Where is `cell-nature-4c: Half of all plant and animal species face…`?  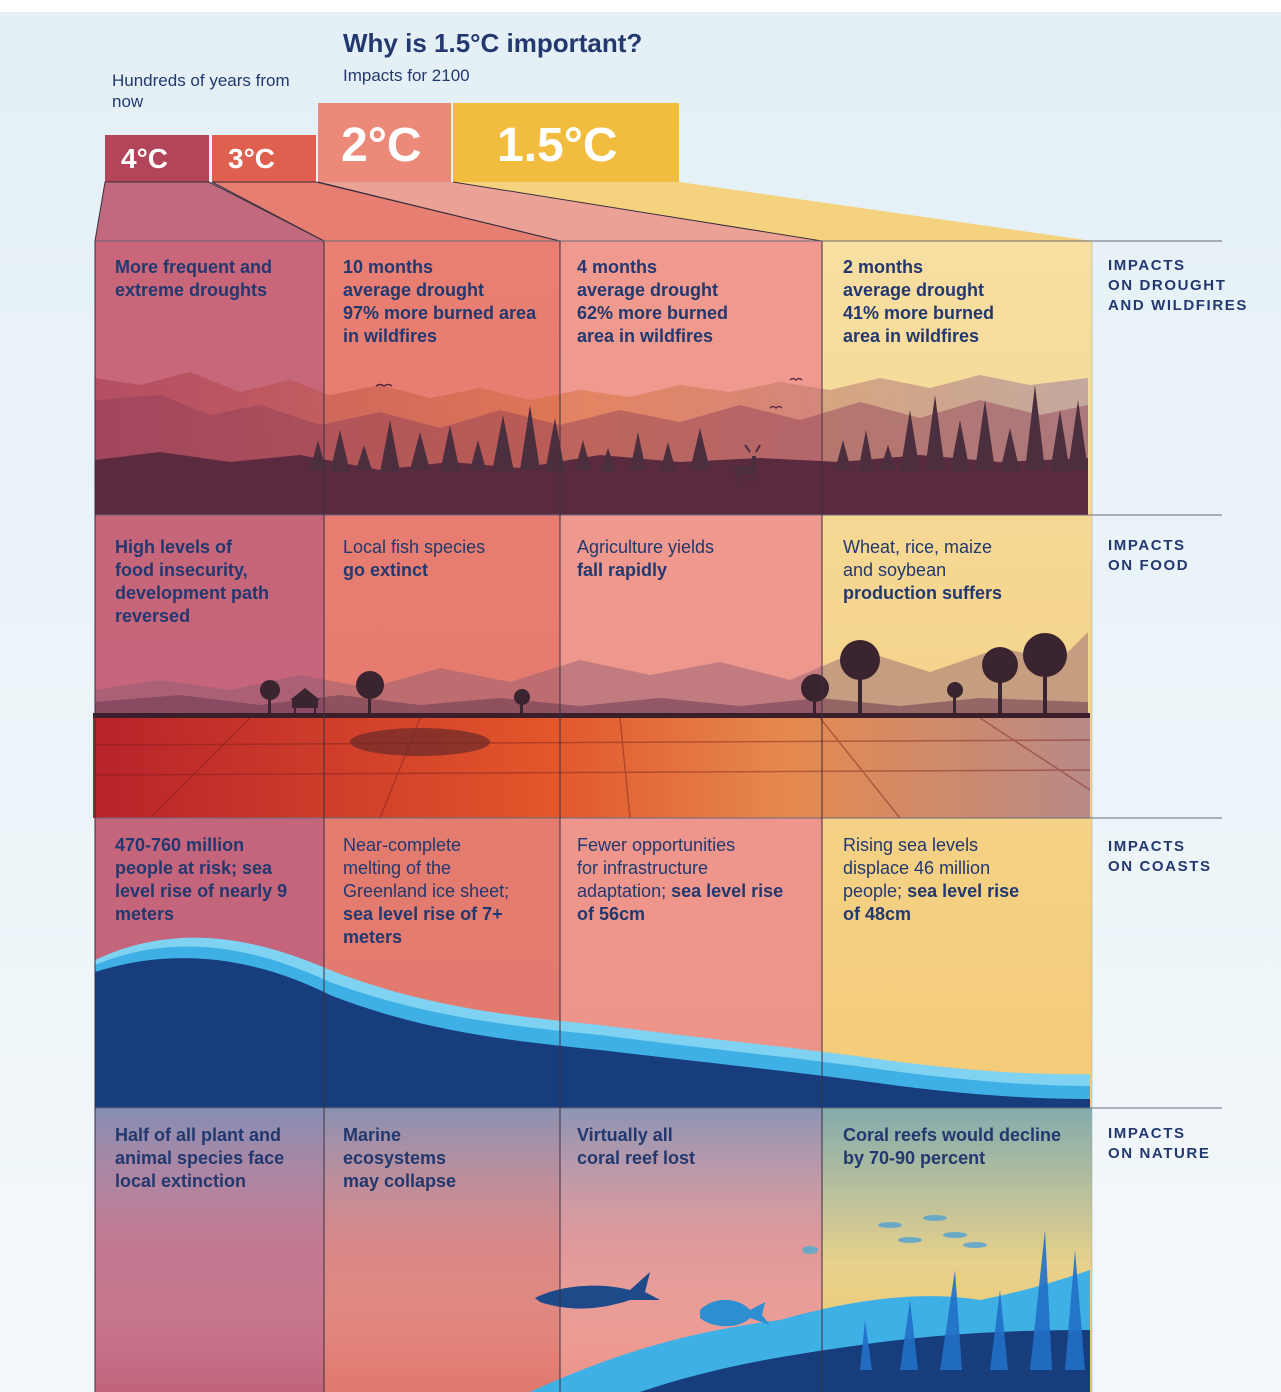 cell-nature-4c: Half of all plant and animal species face… is located at coordinates (200, 1158).